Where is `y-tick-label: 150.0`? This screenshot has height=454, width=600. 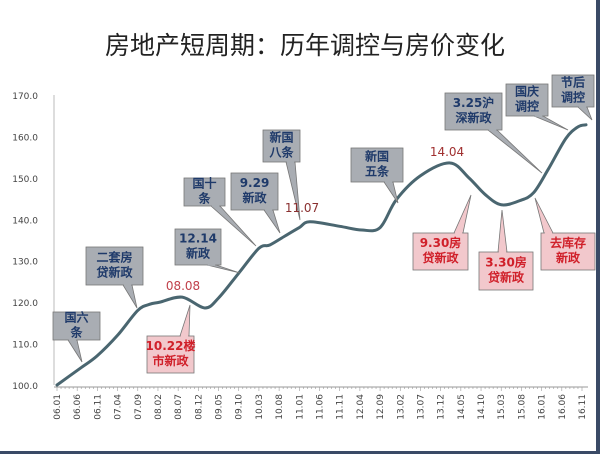 y-tick-label: 150.0 is located at coordinates (25, 180).